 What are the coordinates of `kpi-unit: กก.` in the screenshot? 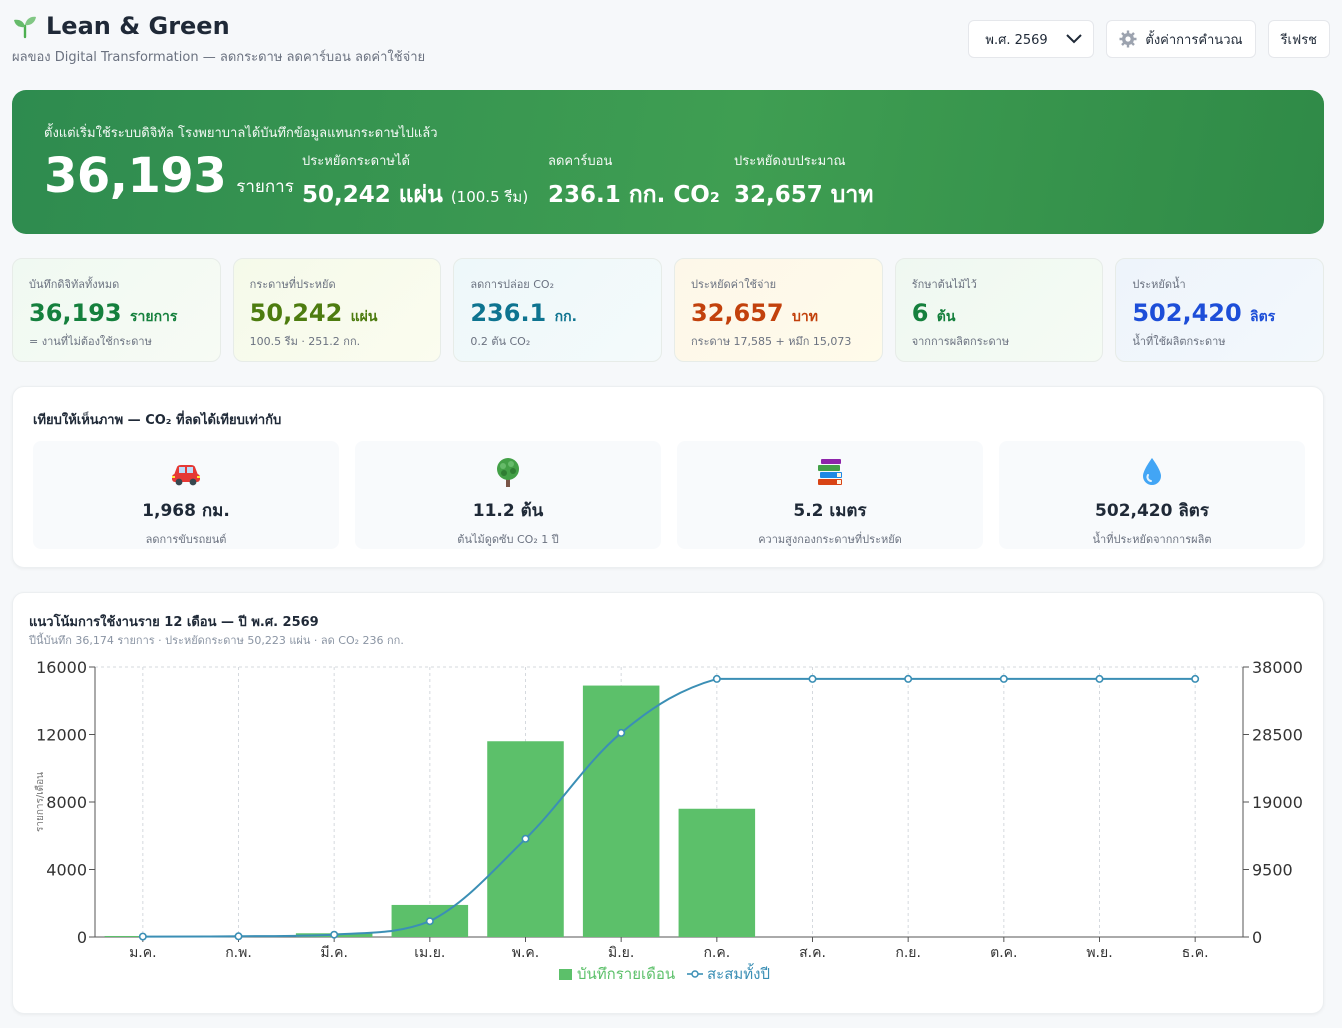 It's located at (565, 317).